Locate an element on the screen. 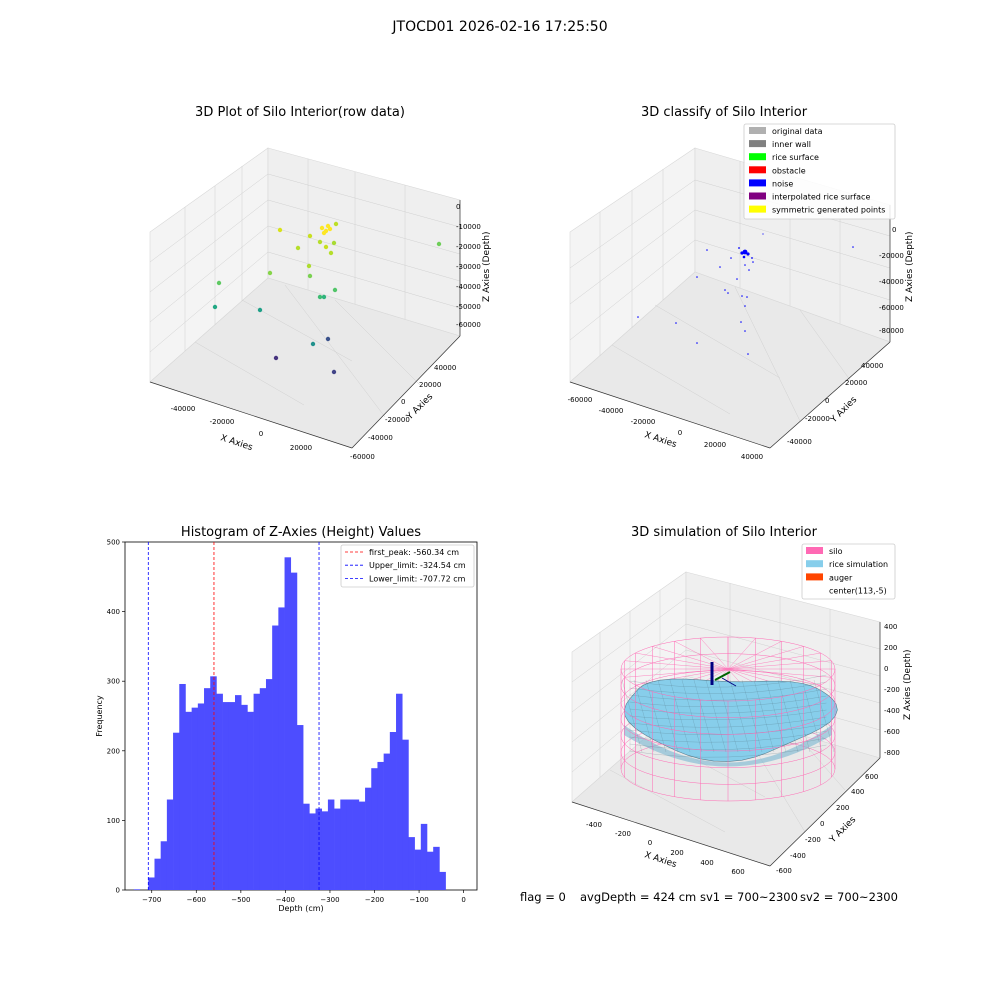 The height and width of the screenshot is (1000, 1000). panel-raw-scatter: 3D Plot of Silo Interior(row data) -4 is located at coordinates (320, 283).